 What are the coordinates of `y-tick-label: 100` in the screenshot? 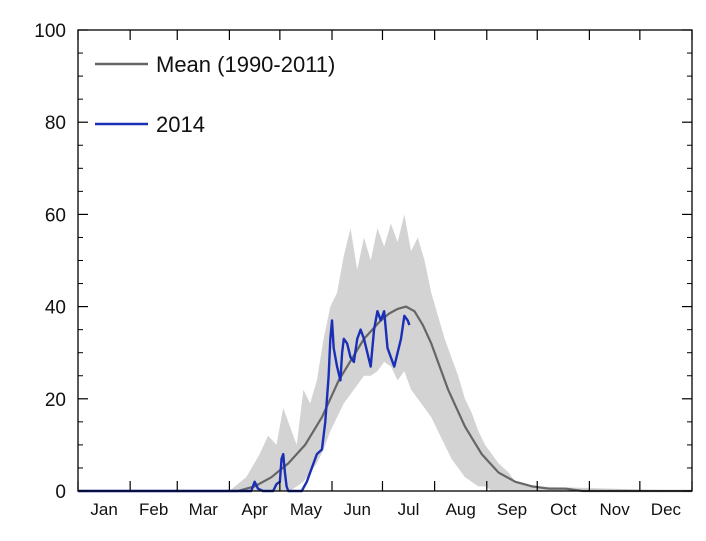 It's located at (50, 31).